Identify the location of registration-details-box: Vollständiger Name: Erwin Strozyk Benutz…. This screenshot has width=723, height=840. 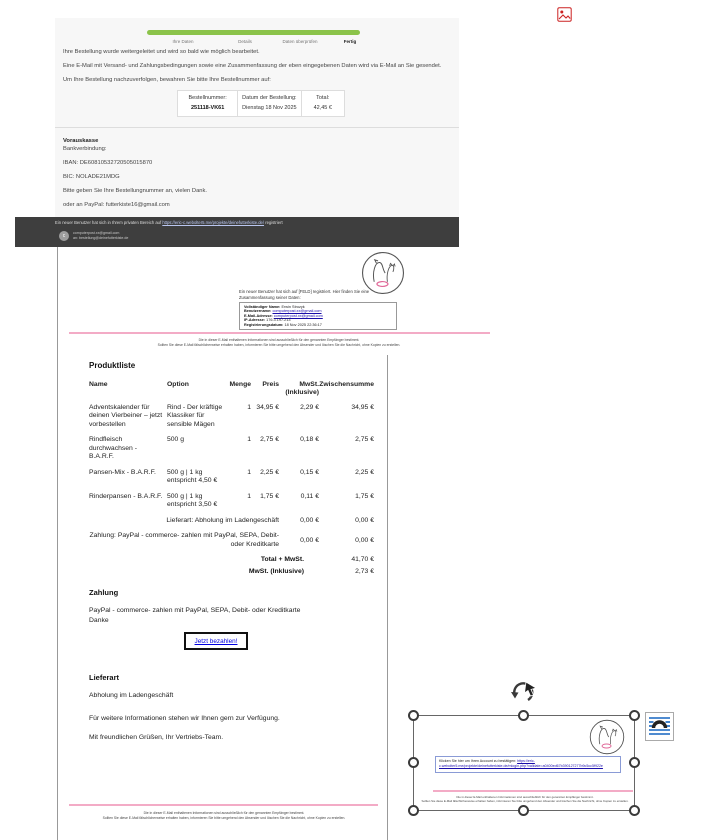
(318, 316).